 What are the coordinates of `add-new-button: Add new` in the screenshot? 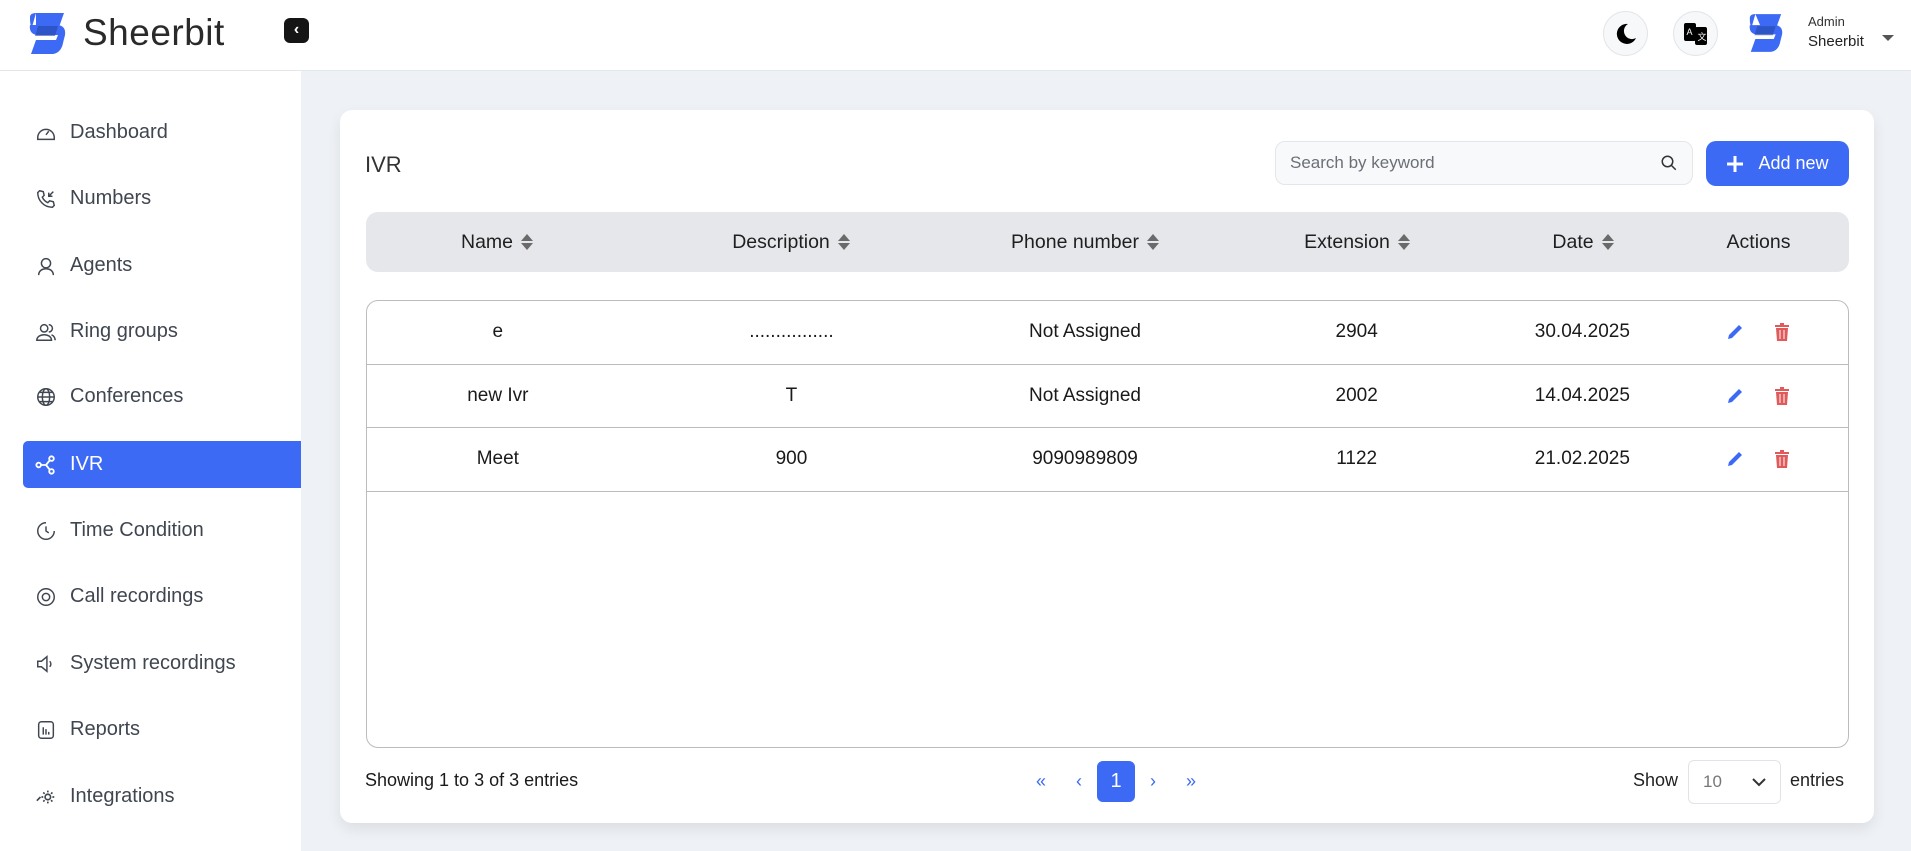 It's located at (1777, 163).